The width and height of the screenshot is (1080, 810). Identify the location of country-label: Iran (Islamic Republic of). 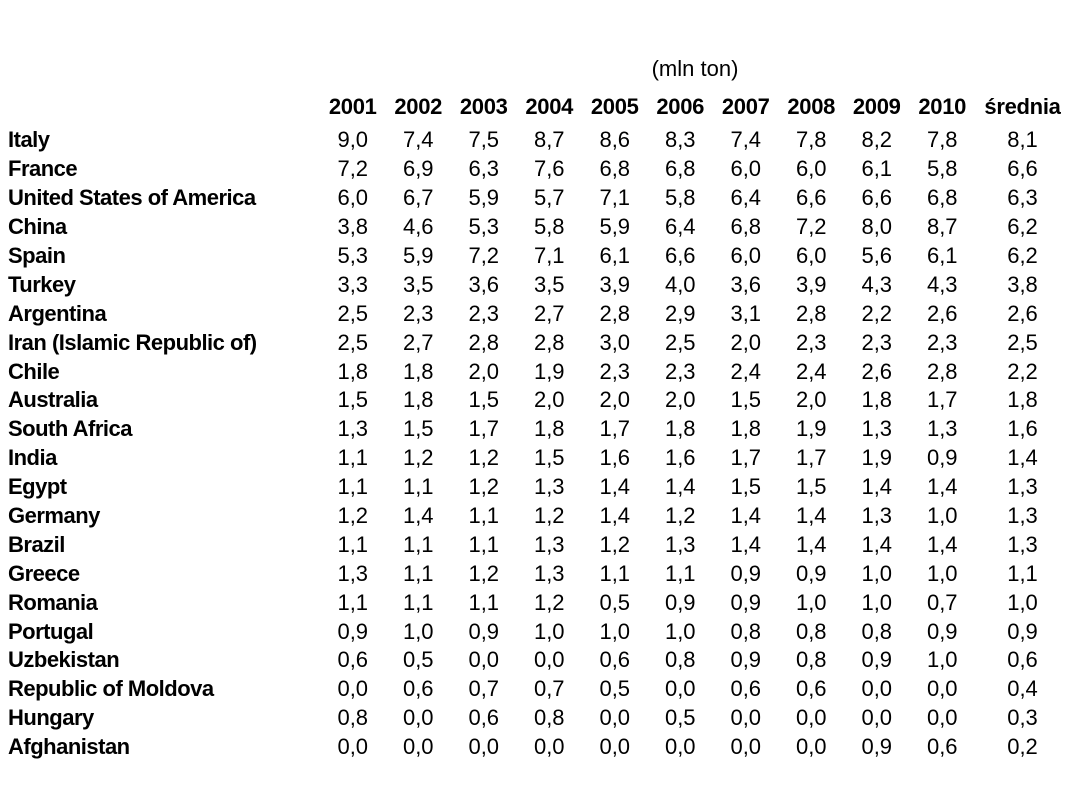
(132, 342).